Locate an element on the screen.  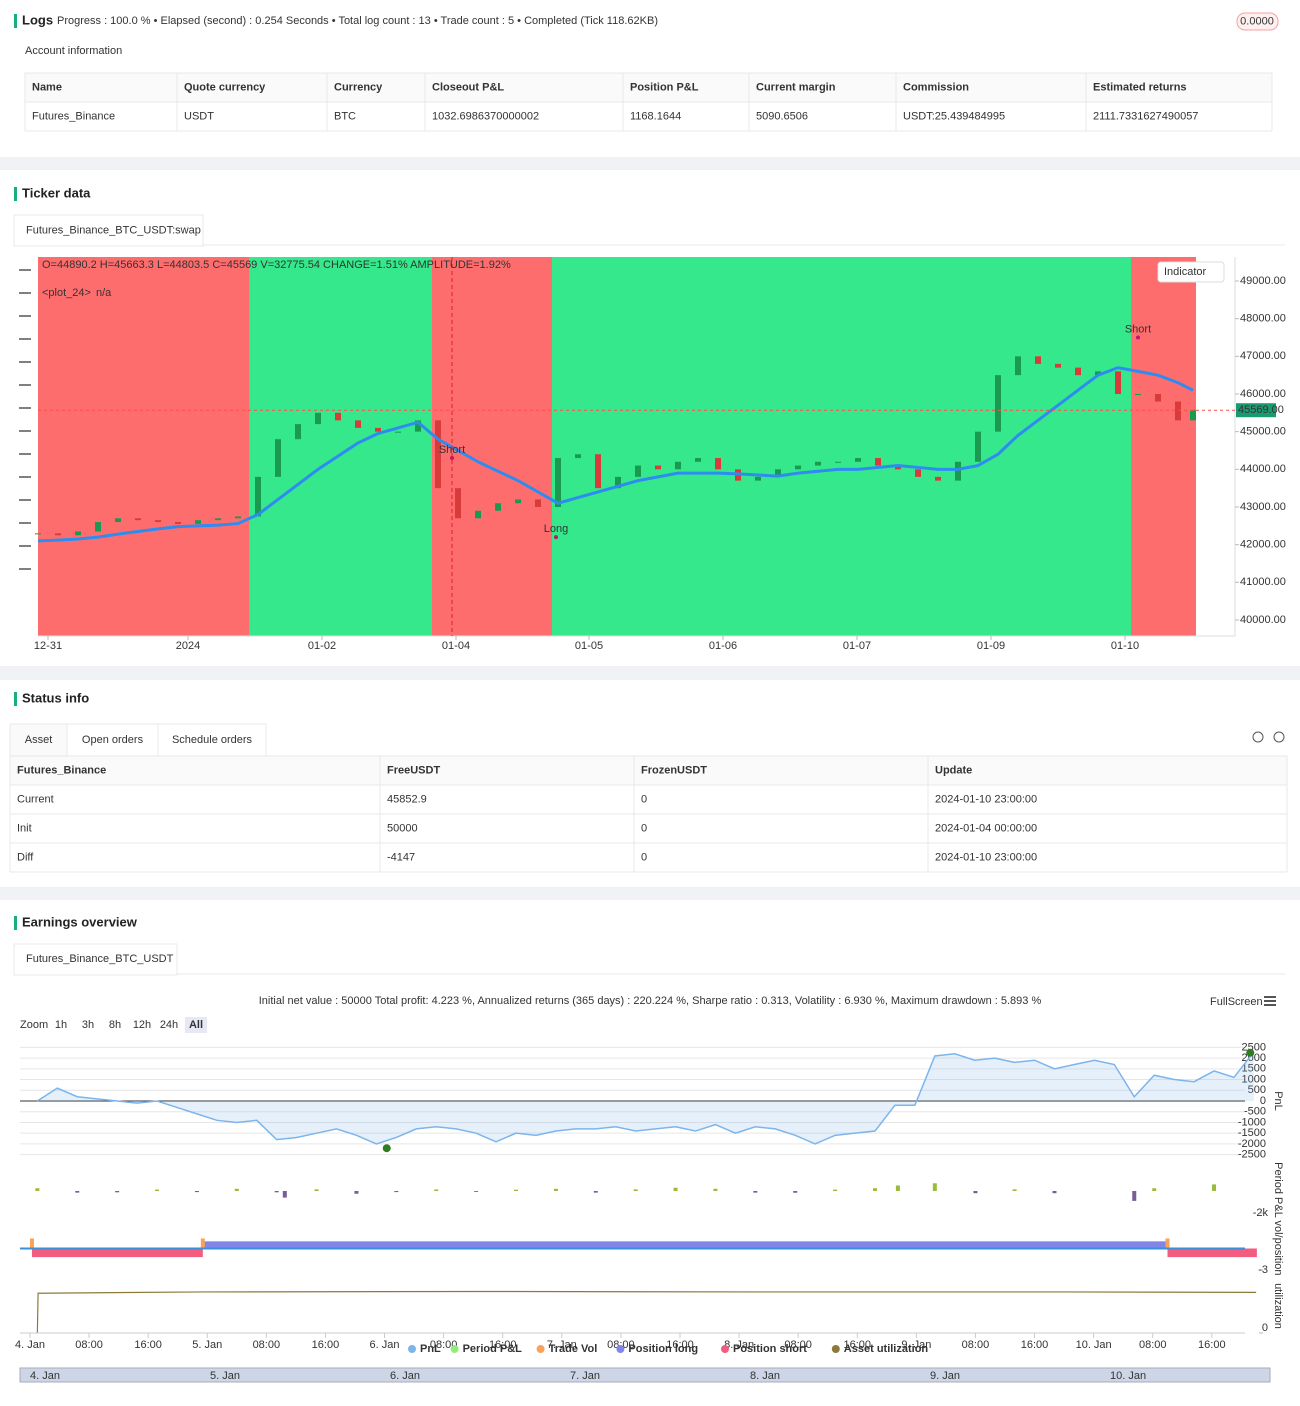
navigator-label: 7. Jan is located at coordinates (585, 1376).